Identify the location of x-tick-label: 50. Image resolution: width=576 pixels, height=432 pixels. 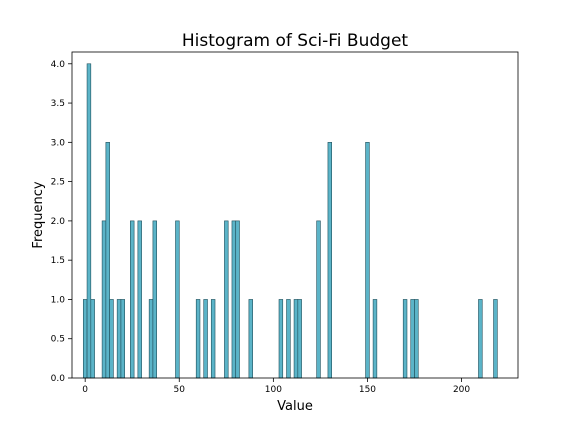
(180, 390).